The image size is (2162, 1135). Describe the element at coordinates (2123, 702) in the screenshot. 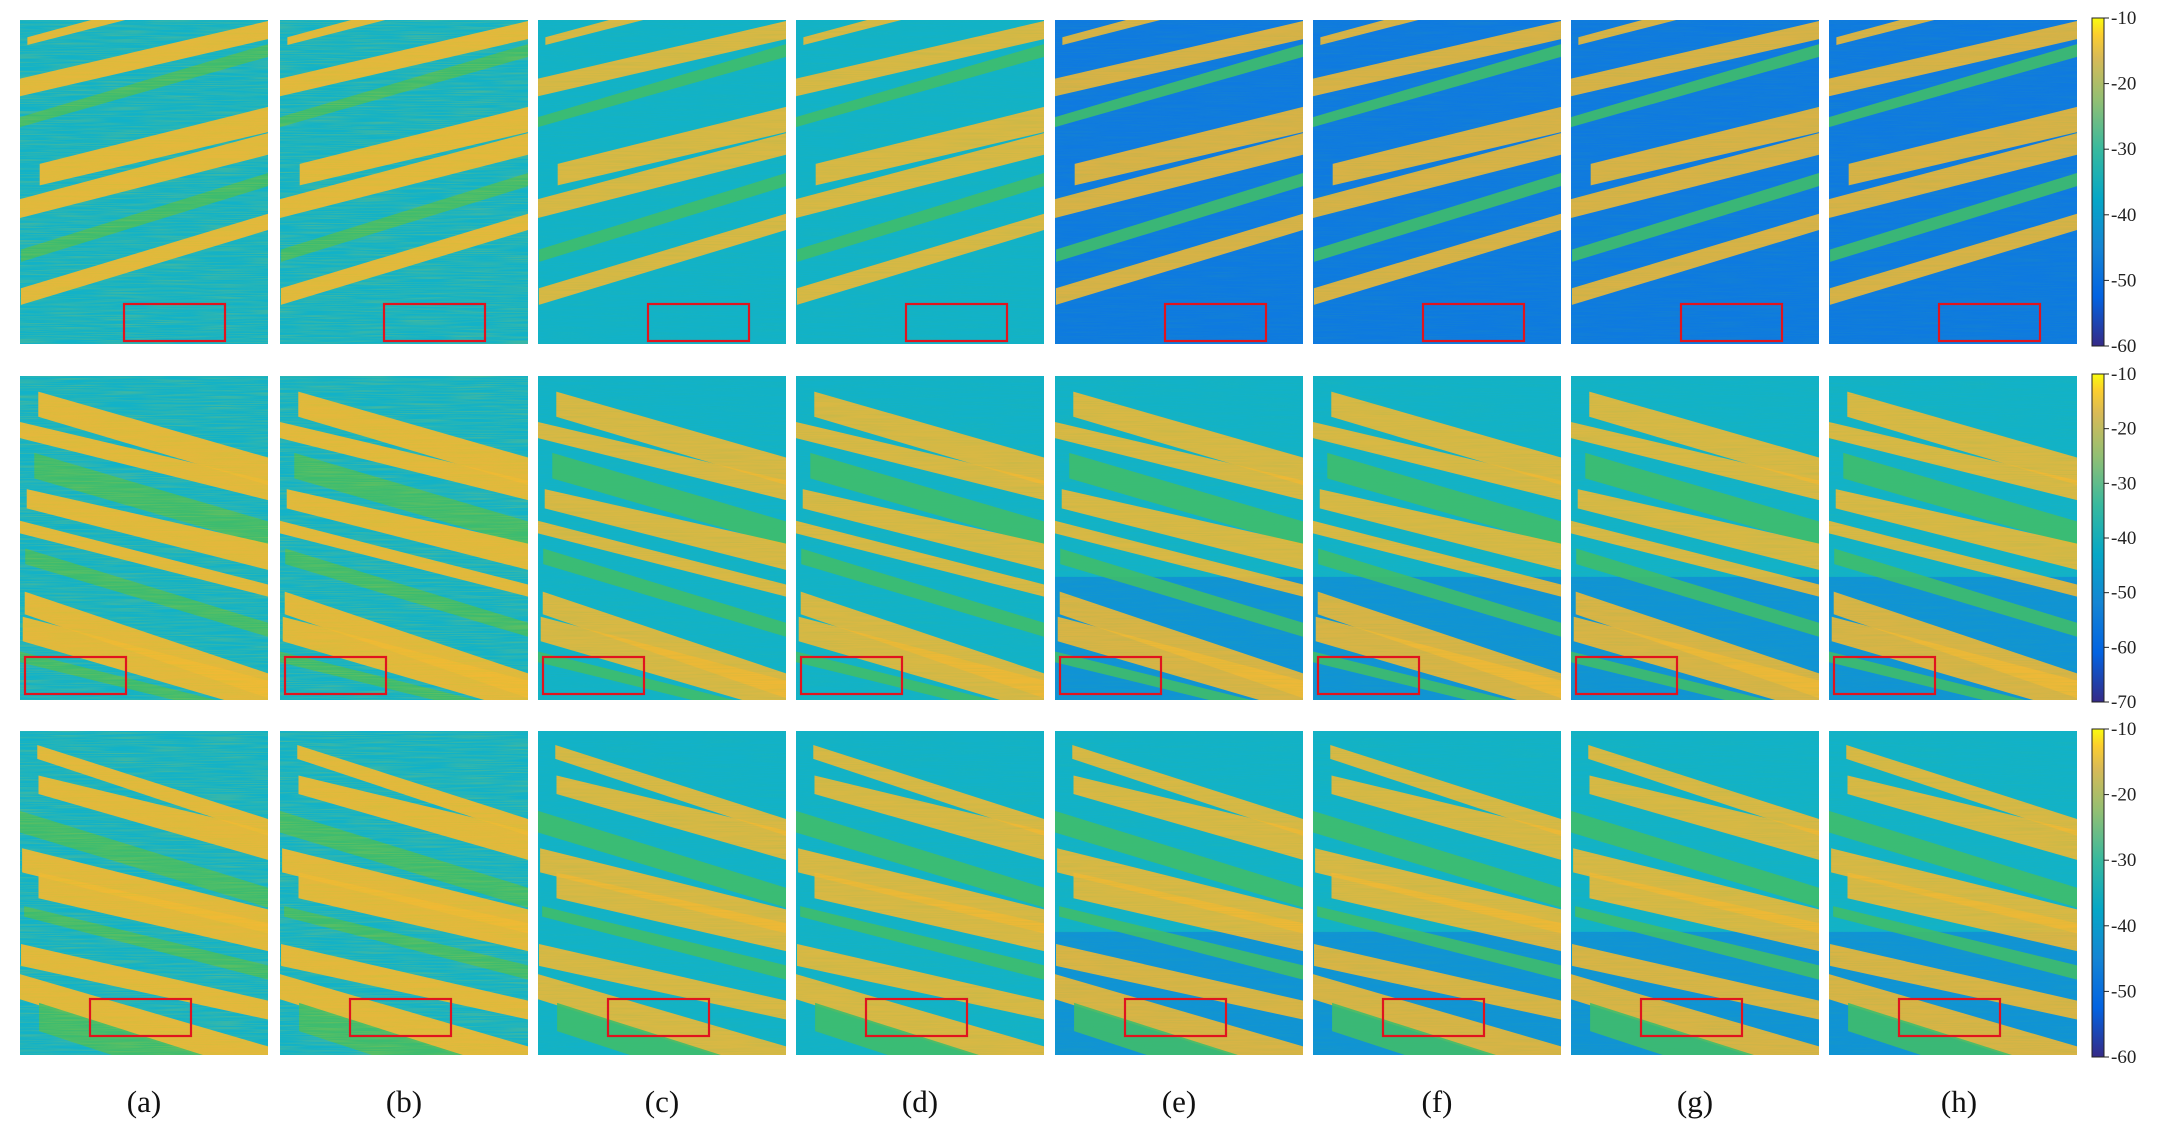

I see `colorbar-tick-label: -70` at that location.